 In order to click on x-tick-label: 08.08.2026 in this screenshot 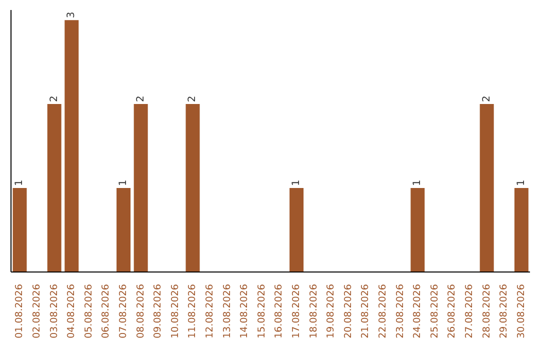, I will do `click(140, 311)`.